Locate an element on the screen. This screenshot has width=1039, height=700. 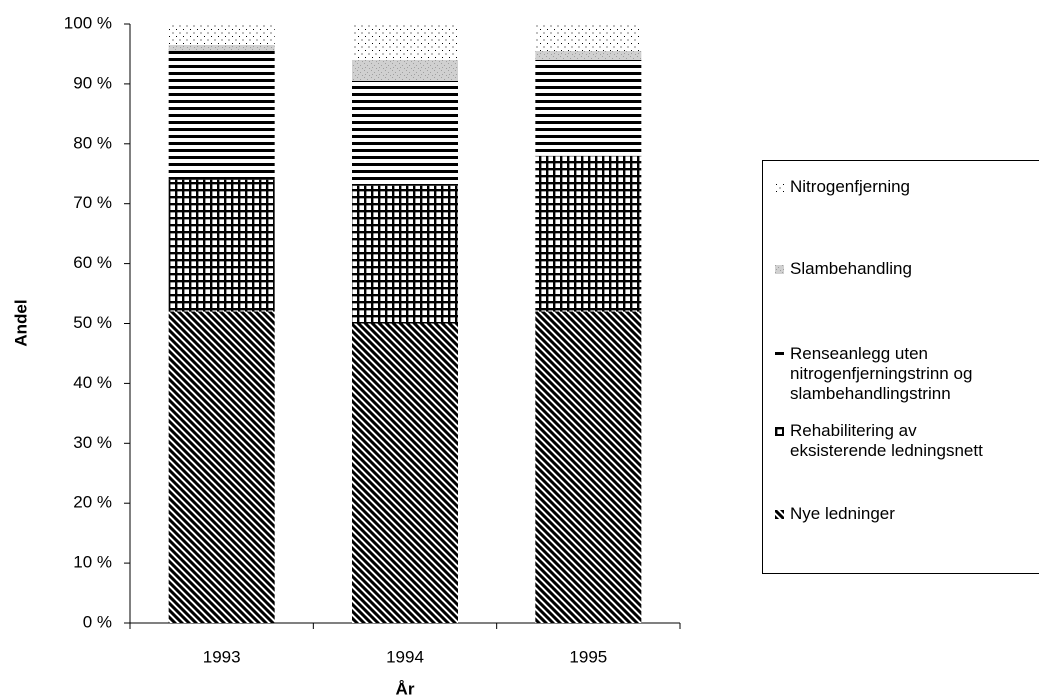
x-tick-label: 1995 is located at coordinates (588, 656).